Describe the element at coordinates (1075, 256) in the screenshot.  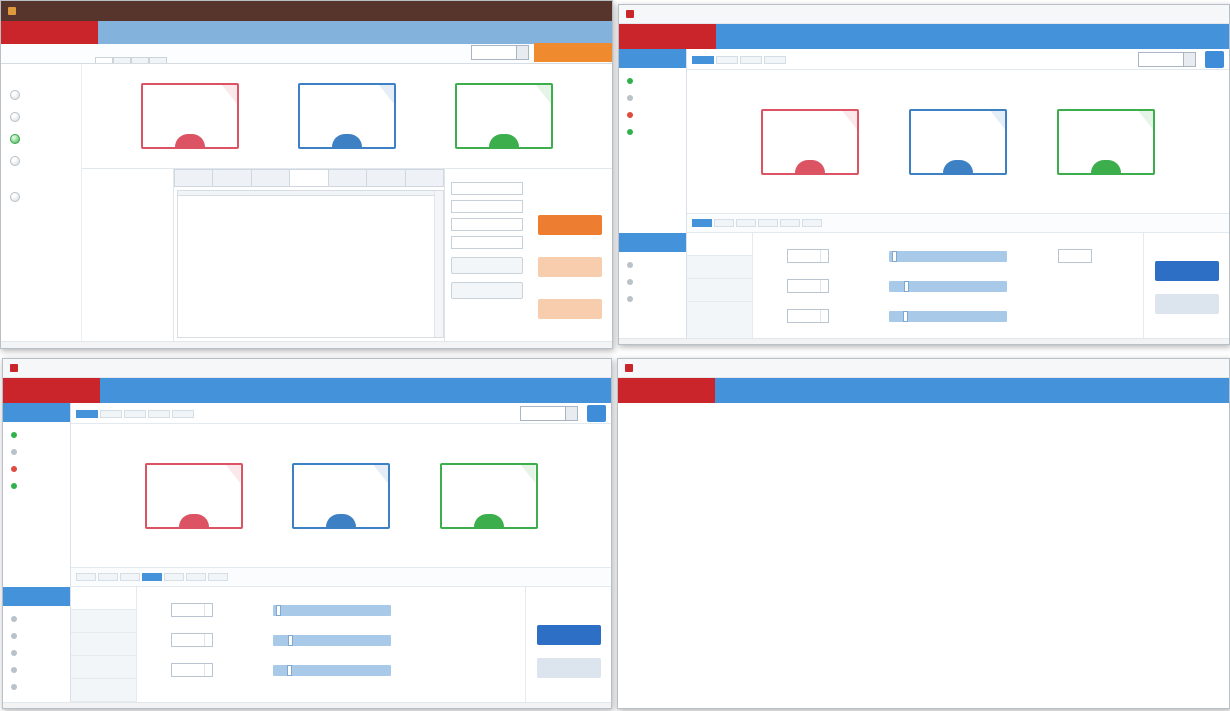
I see `step-control` at that location.